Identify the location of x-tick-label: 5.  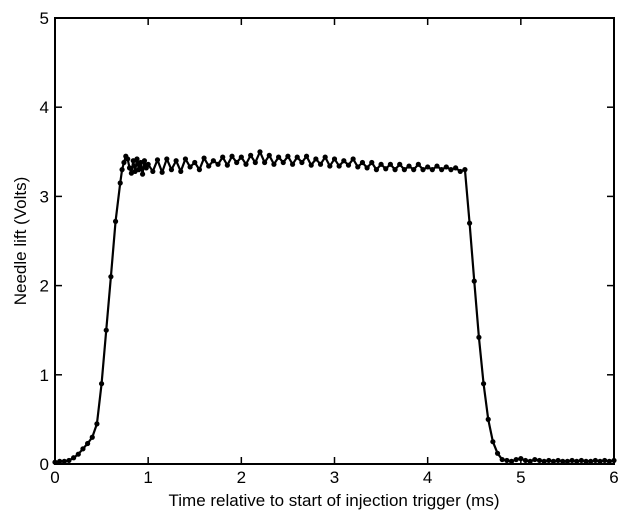
(520, 477).